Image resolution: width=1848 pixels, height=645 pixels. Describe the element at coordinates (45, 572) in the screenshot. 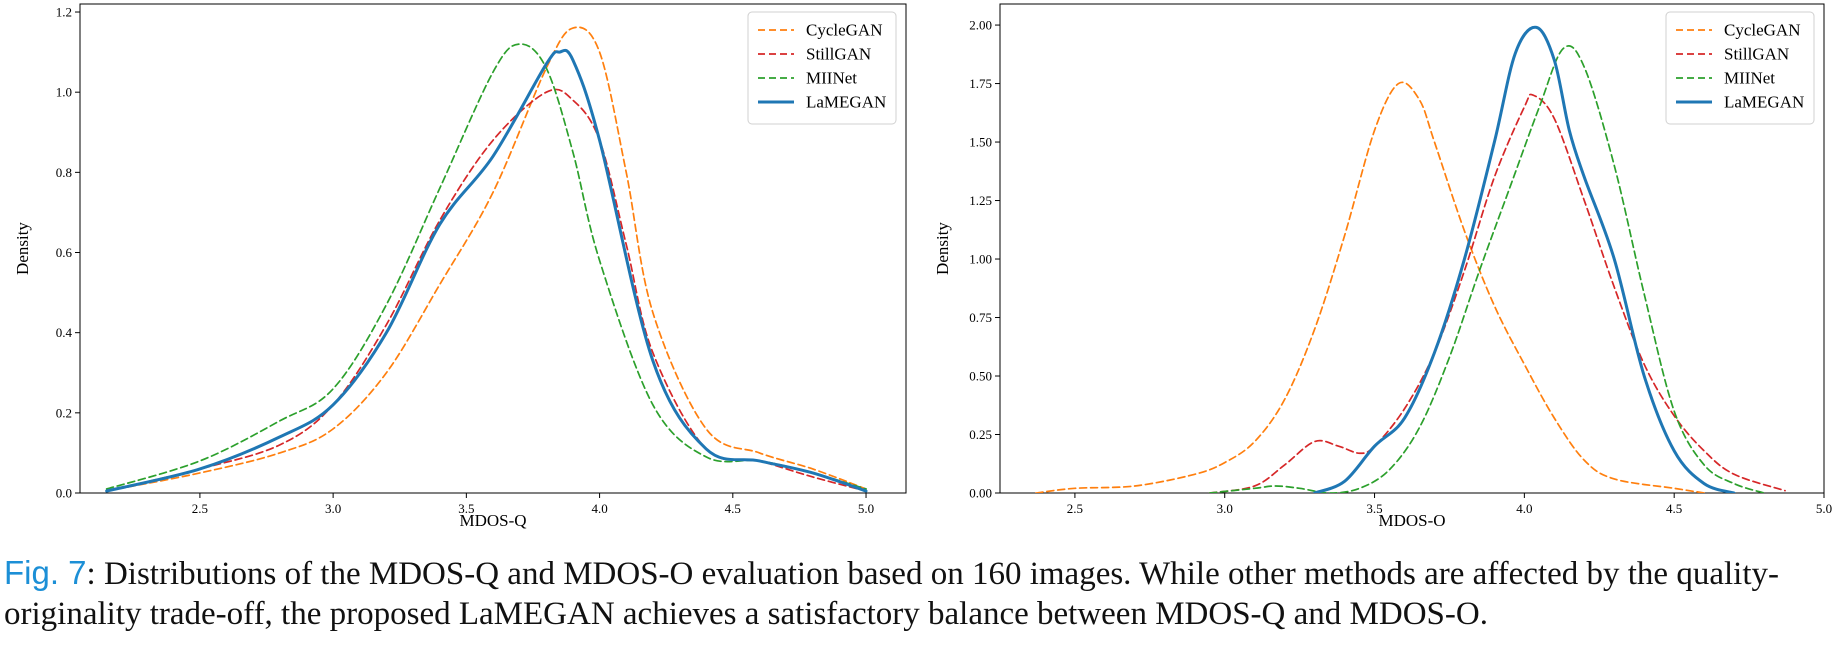

I see `caption-figure-label: Fig. 7` at that location.